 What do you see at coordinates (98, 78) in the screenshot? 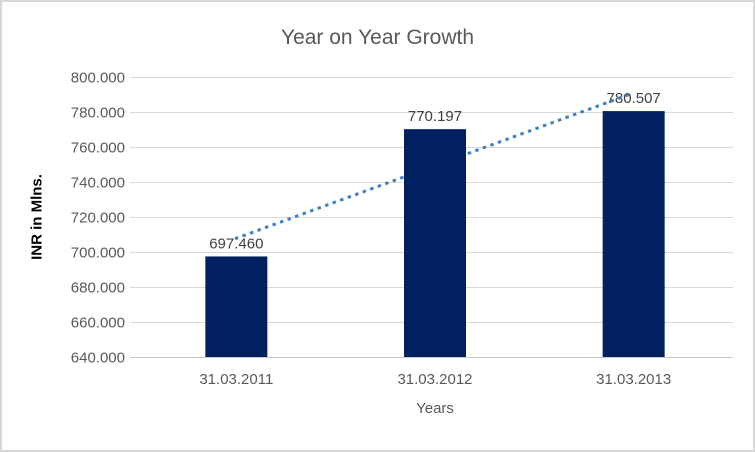
I see `y-tick-label: 800.000` at bounding box center [98, 78].